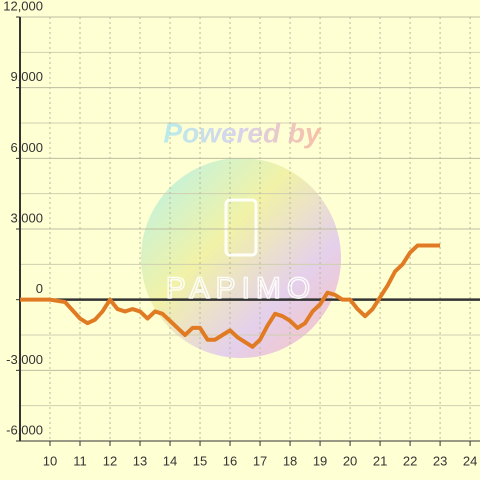 This screenshot has width=480, height=480. What do you see at coordinates (140, 460) in the screenshot?
I see `x-tick-label: 13` at bounding box center [140, 460].